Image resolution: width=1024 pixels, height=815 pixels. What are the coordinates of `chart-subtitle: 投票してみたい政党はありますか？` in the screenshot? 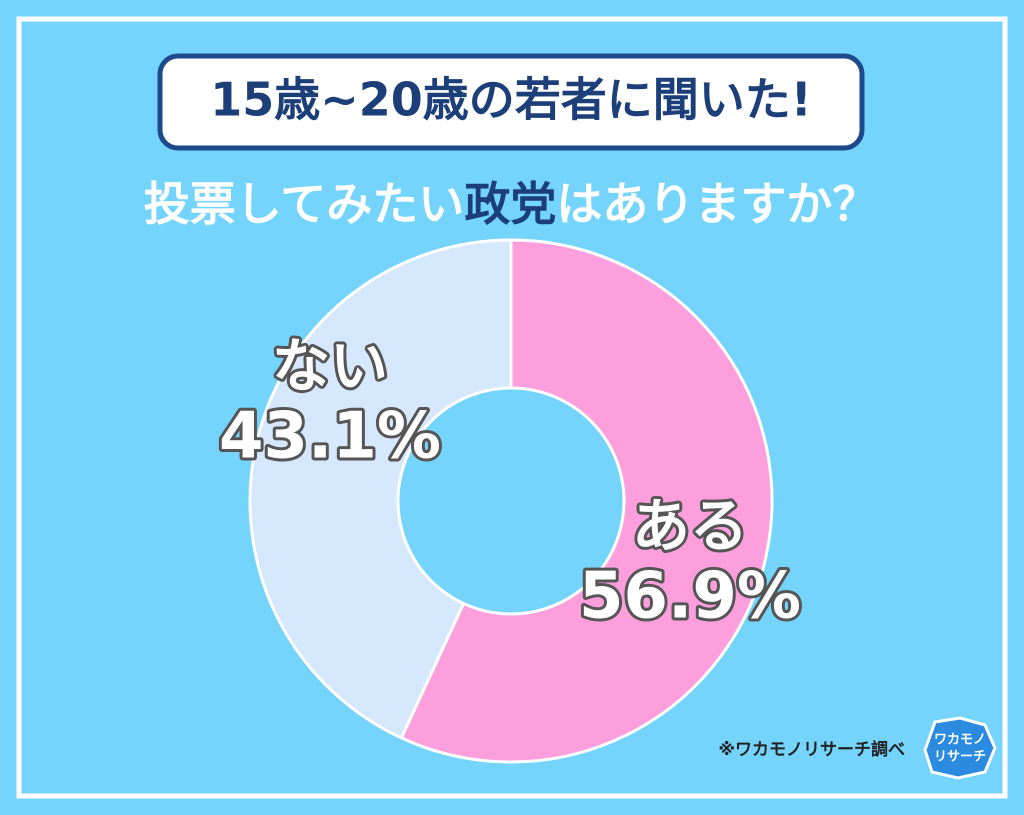 It's located at (511, 204).